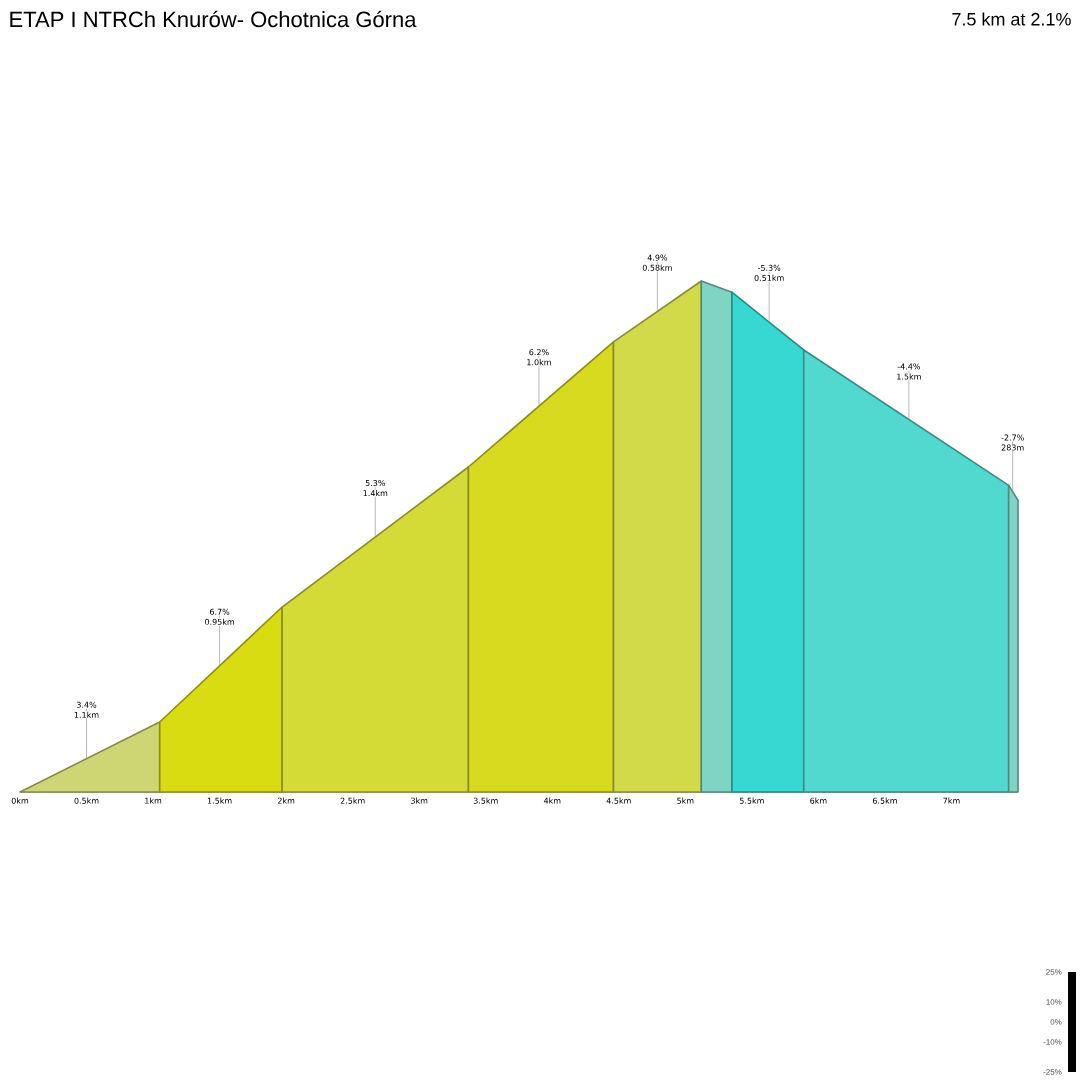  I want to click on x-tick-label: 5.5km, so click(751, 800).